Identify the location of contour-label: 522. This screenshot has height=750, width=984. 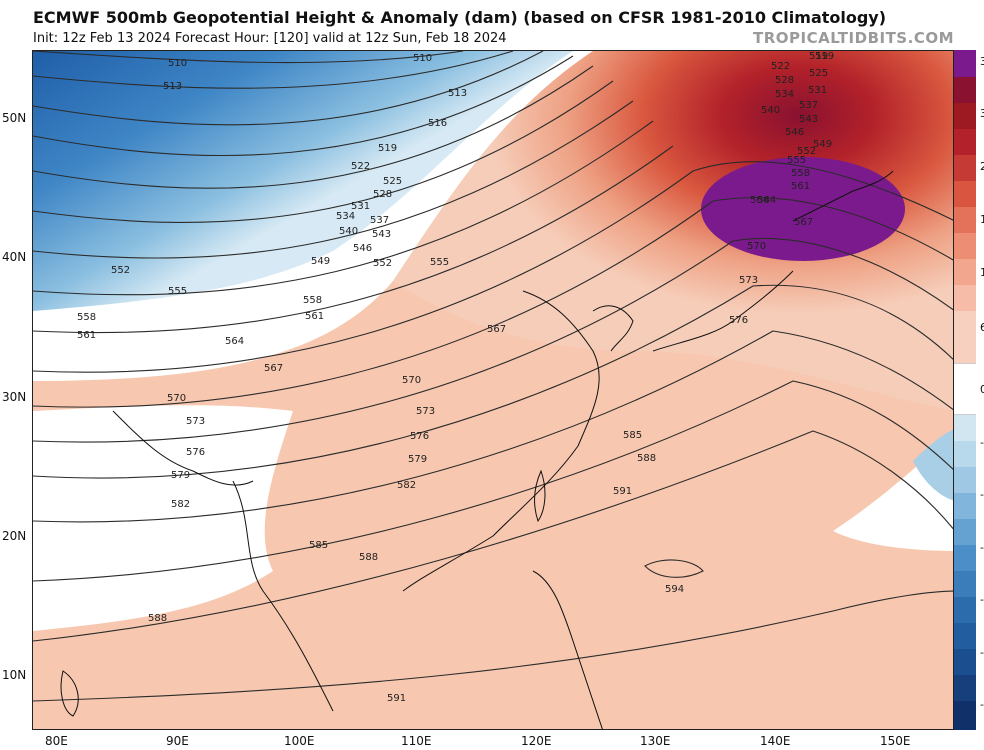
(780, 66).